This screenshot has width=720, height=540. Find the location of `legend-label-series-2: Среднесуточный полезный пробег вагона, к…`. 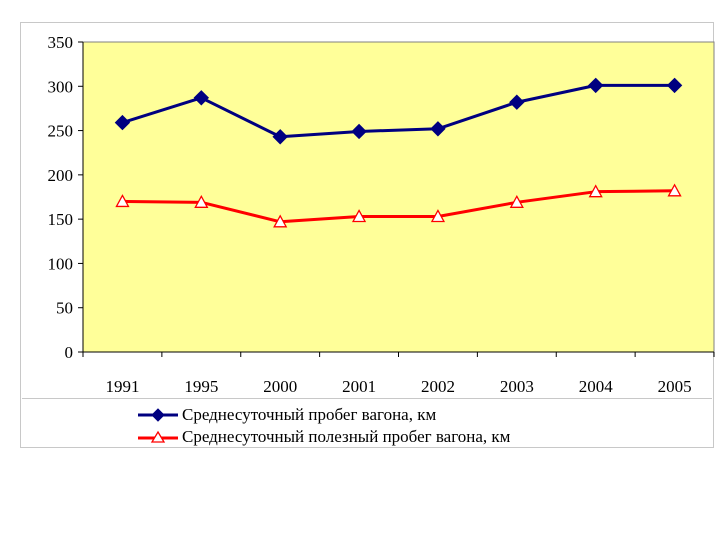

legend-label-series-2: Среднесуточный полезный пробег вагона, к… is located at coordinates (346, 436).